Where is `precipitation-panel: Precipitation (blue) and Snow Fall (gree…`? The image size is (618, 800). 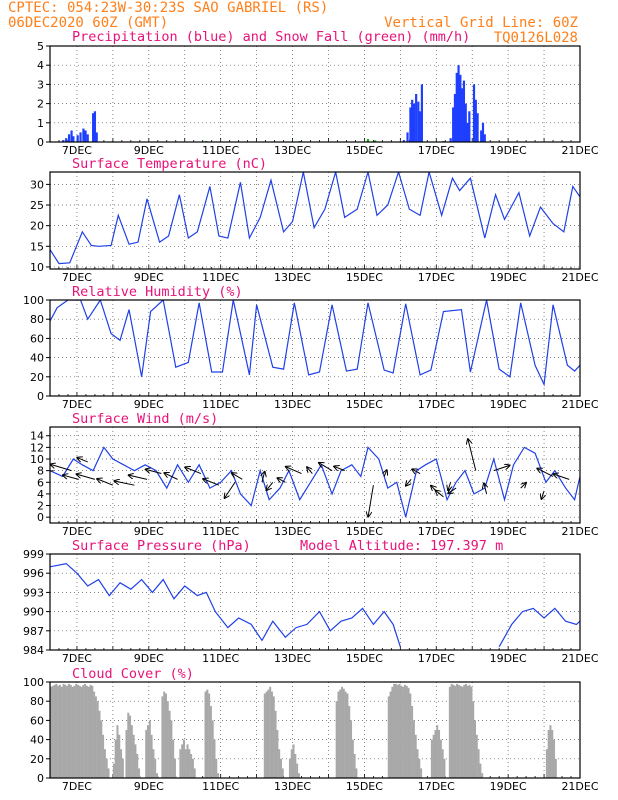
precipitation-panel: Precipitation (blue) and Snow Fall (gree… is located at coordinates (318, 93).